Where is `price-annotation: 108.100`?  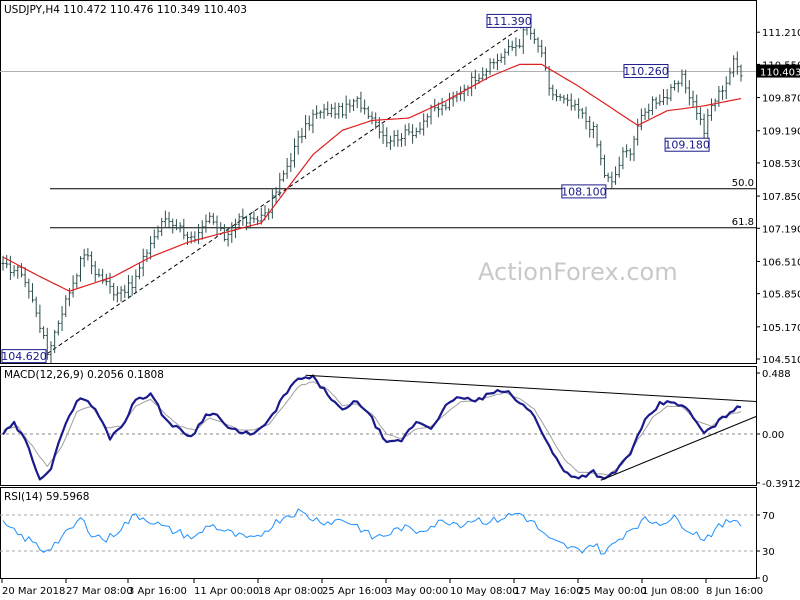 price-annotation: 108.100 is located at coordinates (584, 191).